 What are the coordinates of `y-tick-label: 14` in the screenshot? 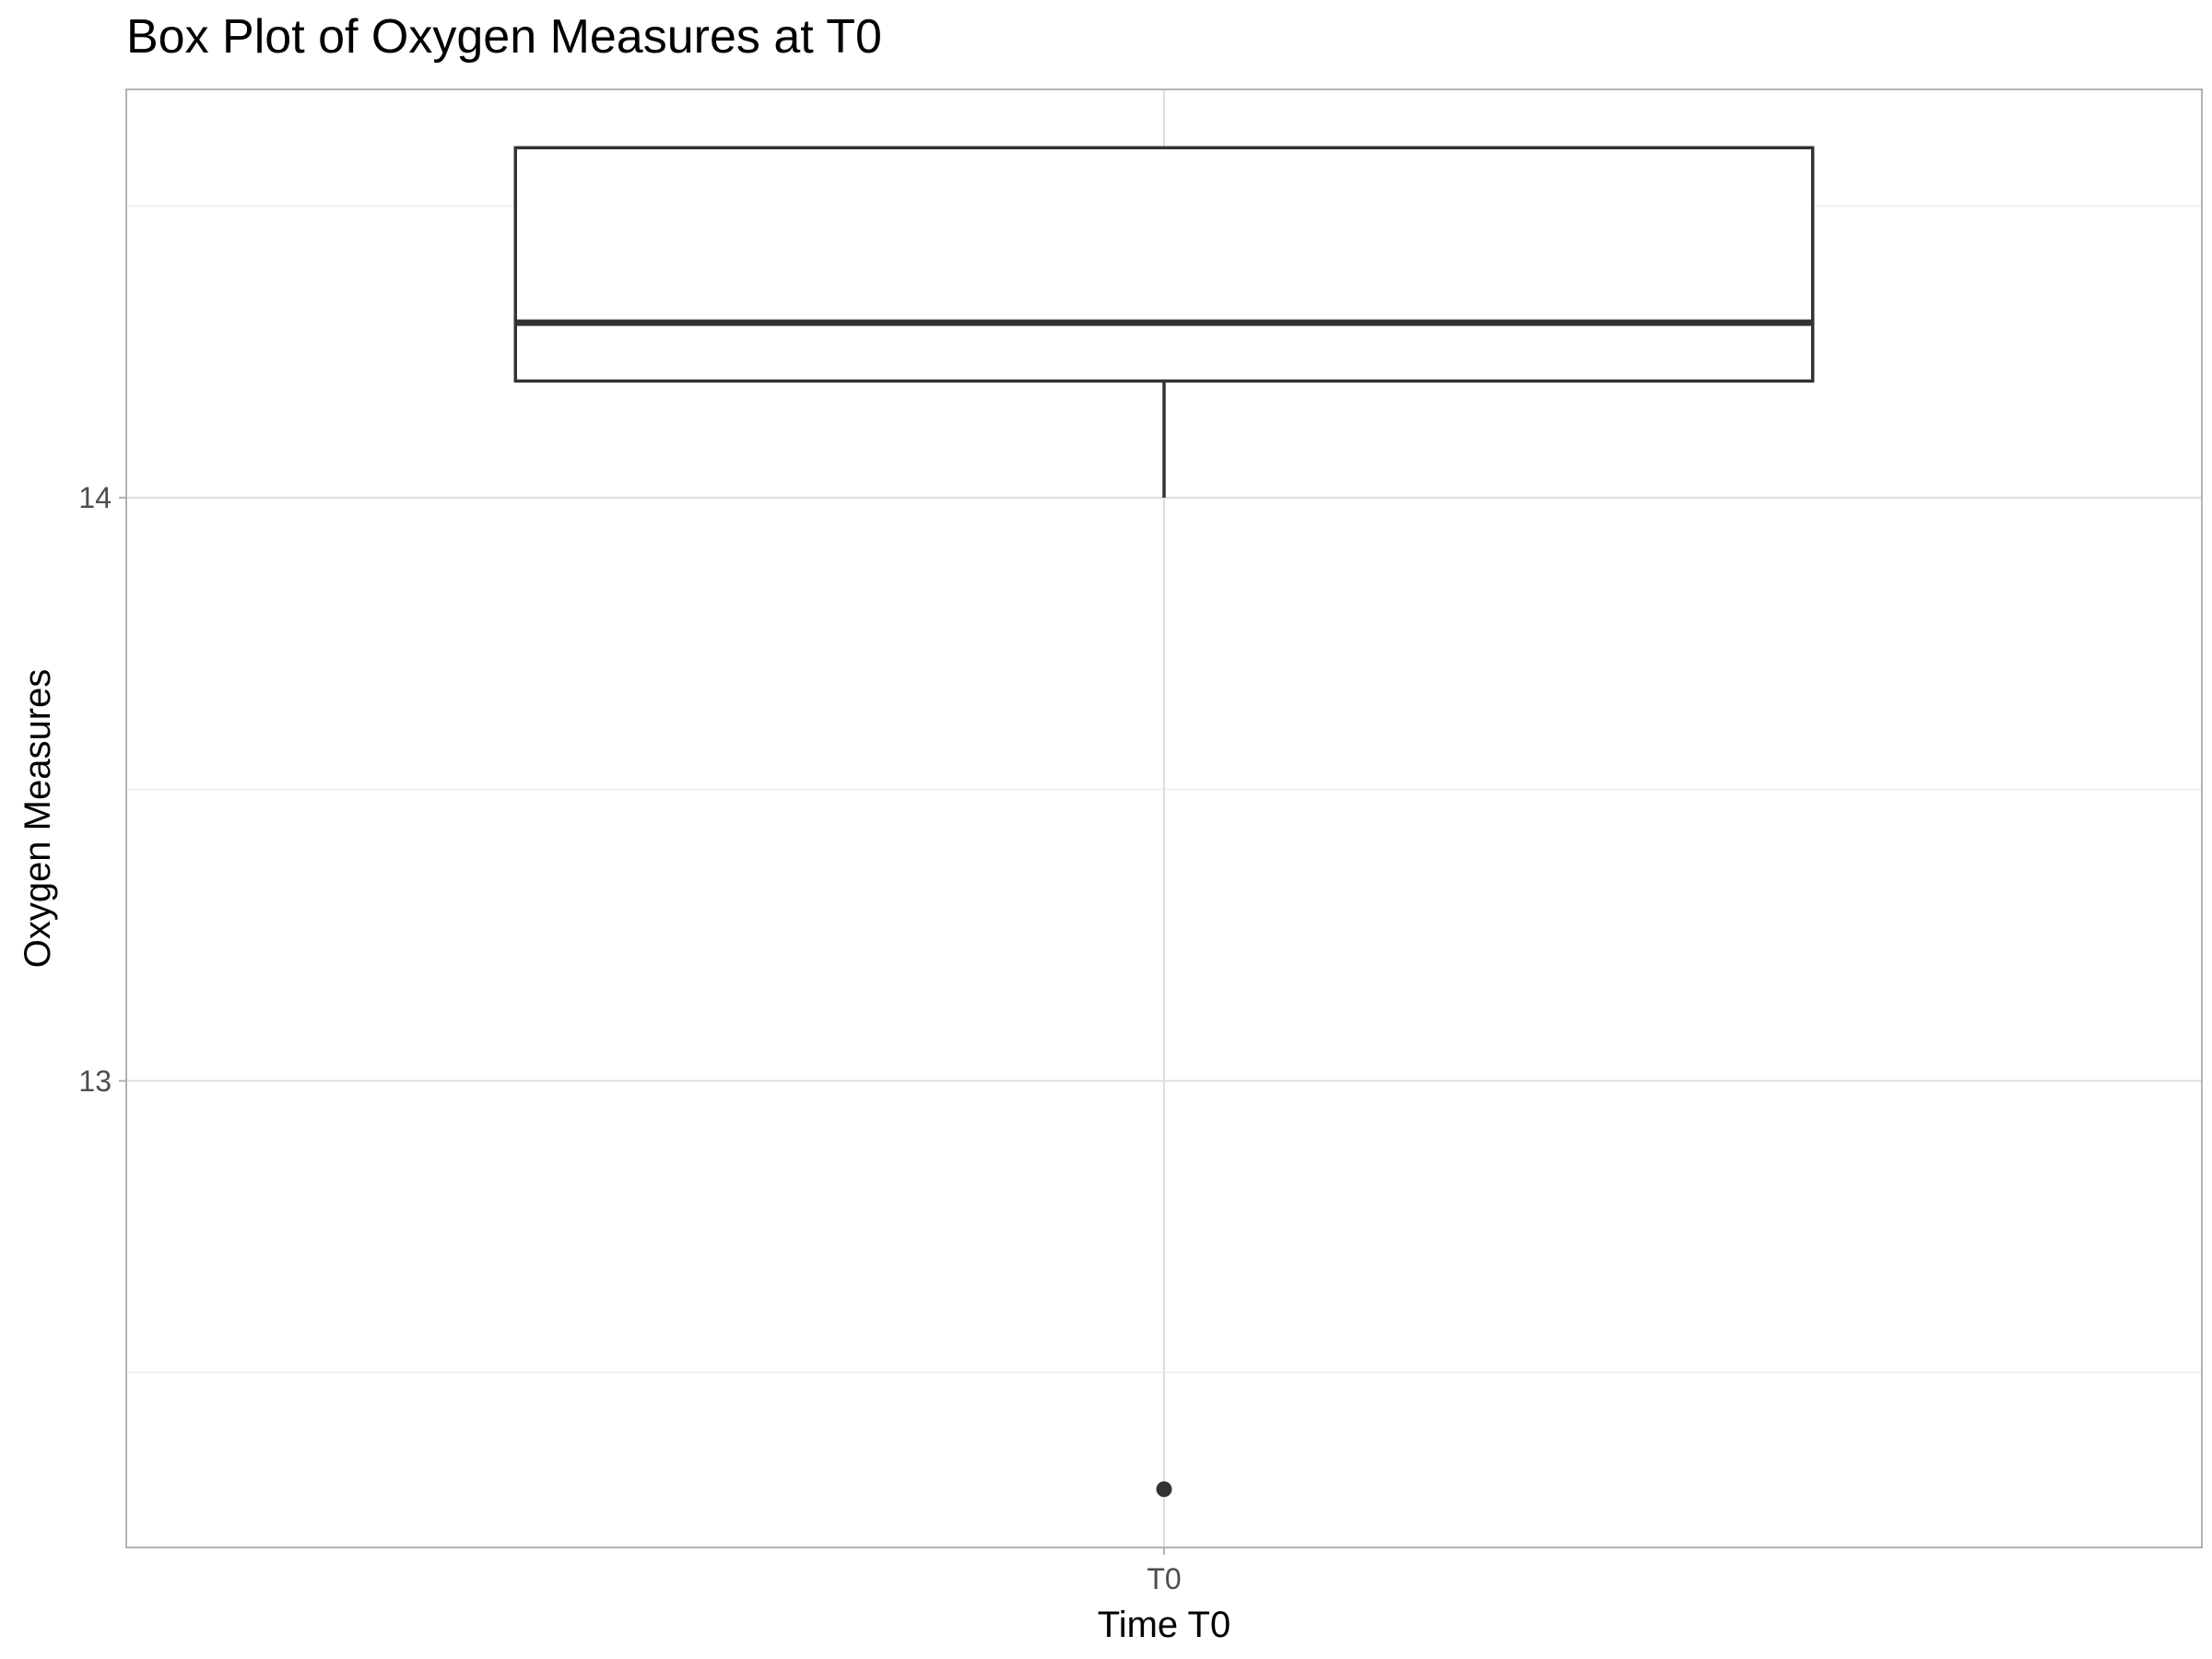 It's located at (95, 497).